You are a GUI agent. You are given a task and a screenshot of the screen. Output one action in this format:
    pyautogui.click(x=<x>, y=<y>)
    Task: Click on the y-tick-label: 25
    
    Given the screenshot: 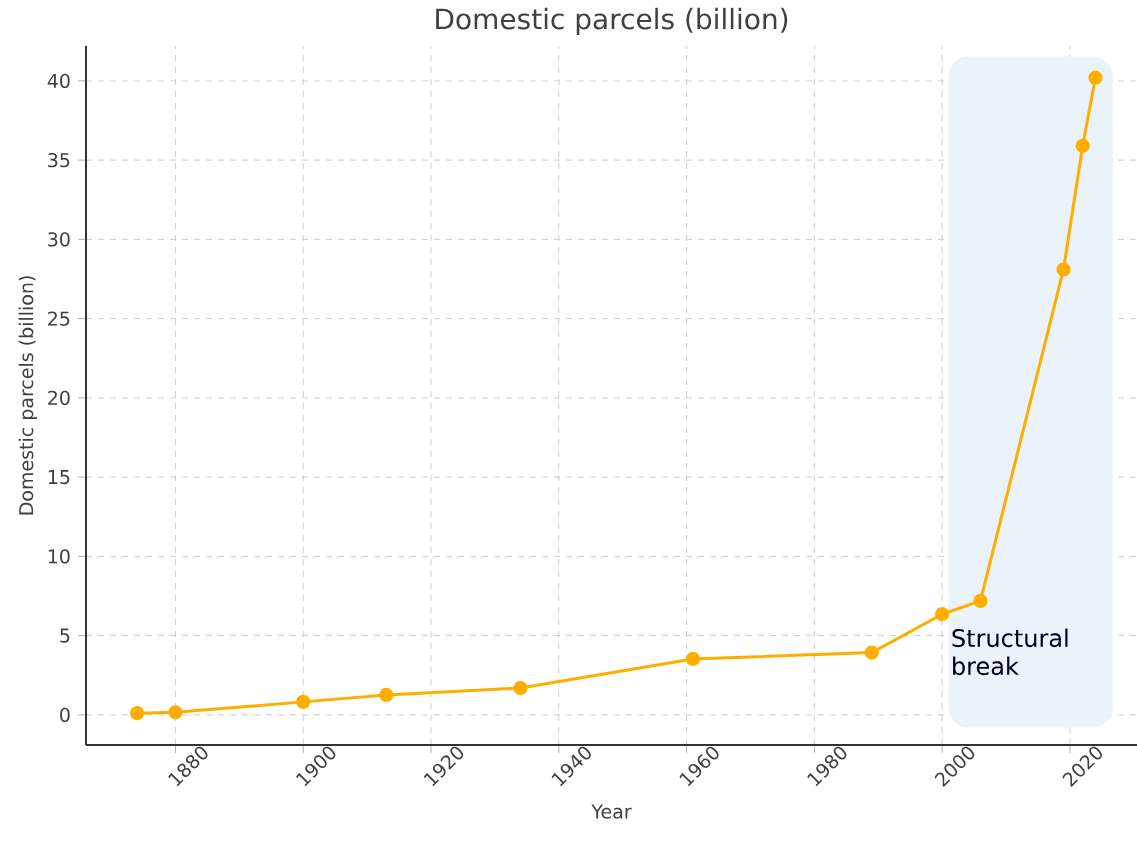 What is the action you would take?
    pyautogui.click(x=59, y=318)
    